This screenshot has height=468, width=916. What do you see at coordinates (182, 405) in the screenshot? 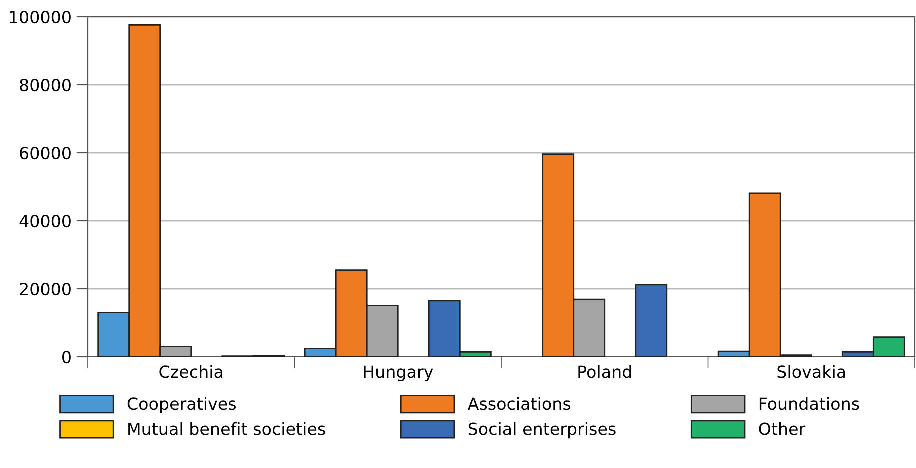
I see `legend-label: Cooperatives` at bounding box center [182, 405].